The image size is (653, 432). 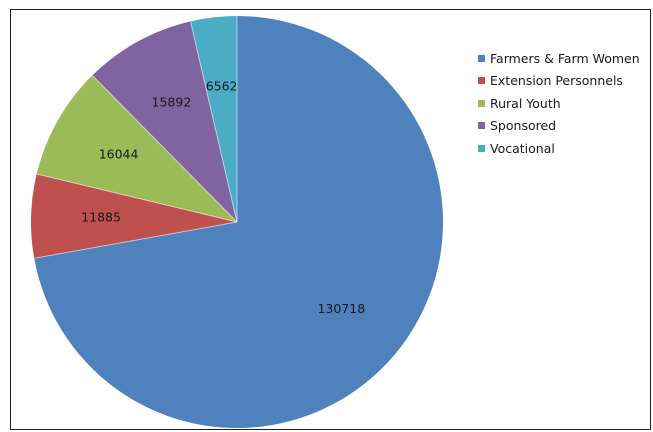 I want to click on legend-label-farmers: Farmers & Farm Women, so click(x=565, y=58).